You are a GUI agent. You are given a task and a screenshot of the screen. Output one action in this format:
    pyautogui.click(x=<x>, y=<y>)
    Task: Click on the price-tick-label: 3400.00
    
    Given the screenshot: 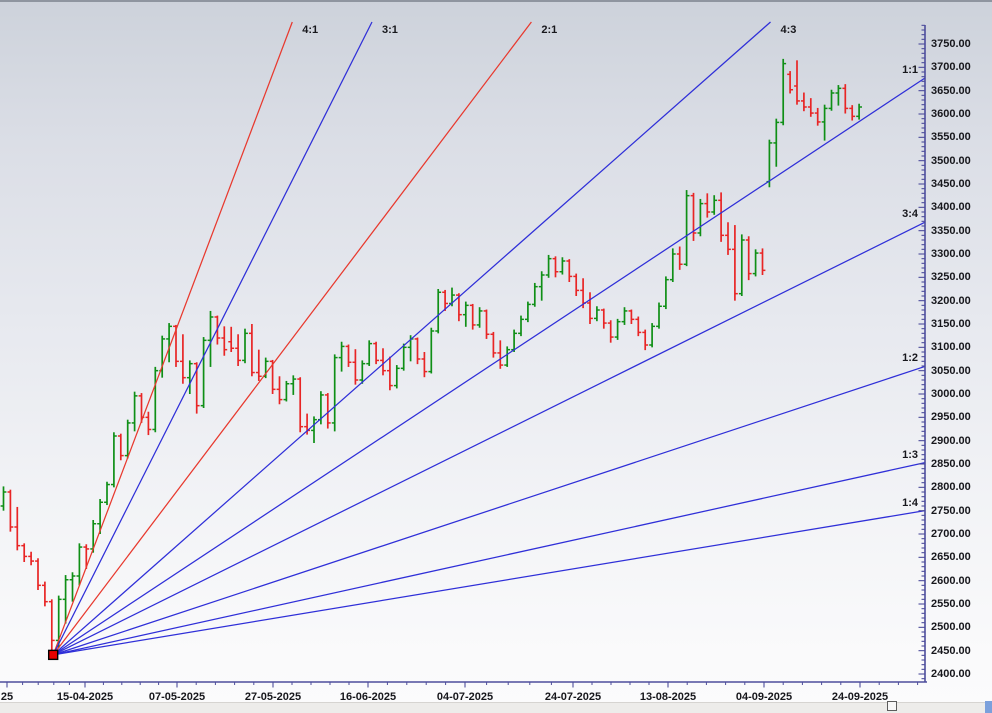 What is the action you would take?
    pyautogui.click(x=951, y=207)
    